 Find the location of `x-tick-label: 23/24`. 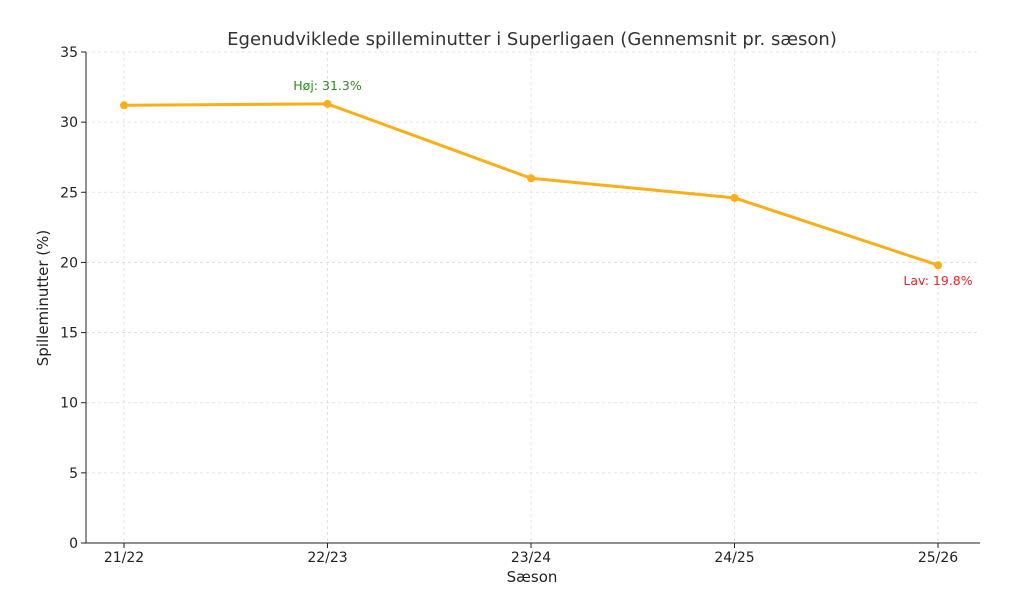

x-tick-label: 23/24 is located at coordinates (531, 558).